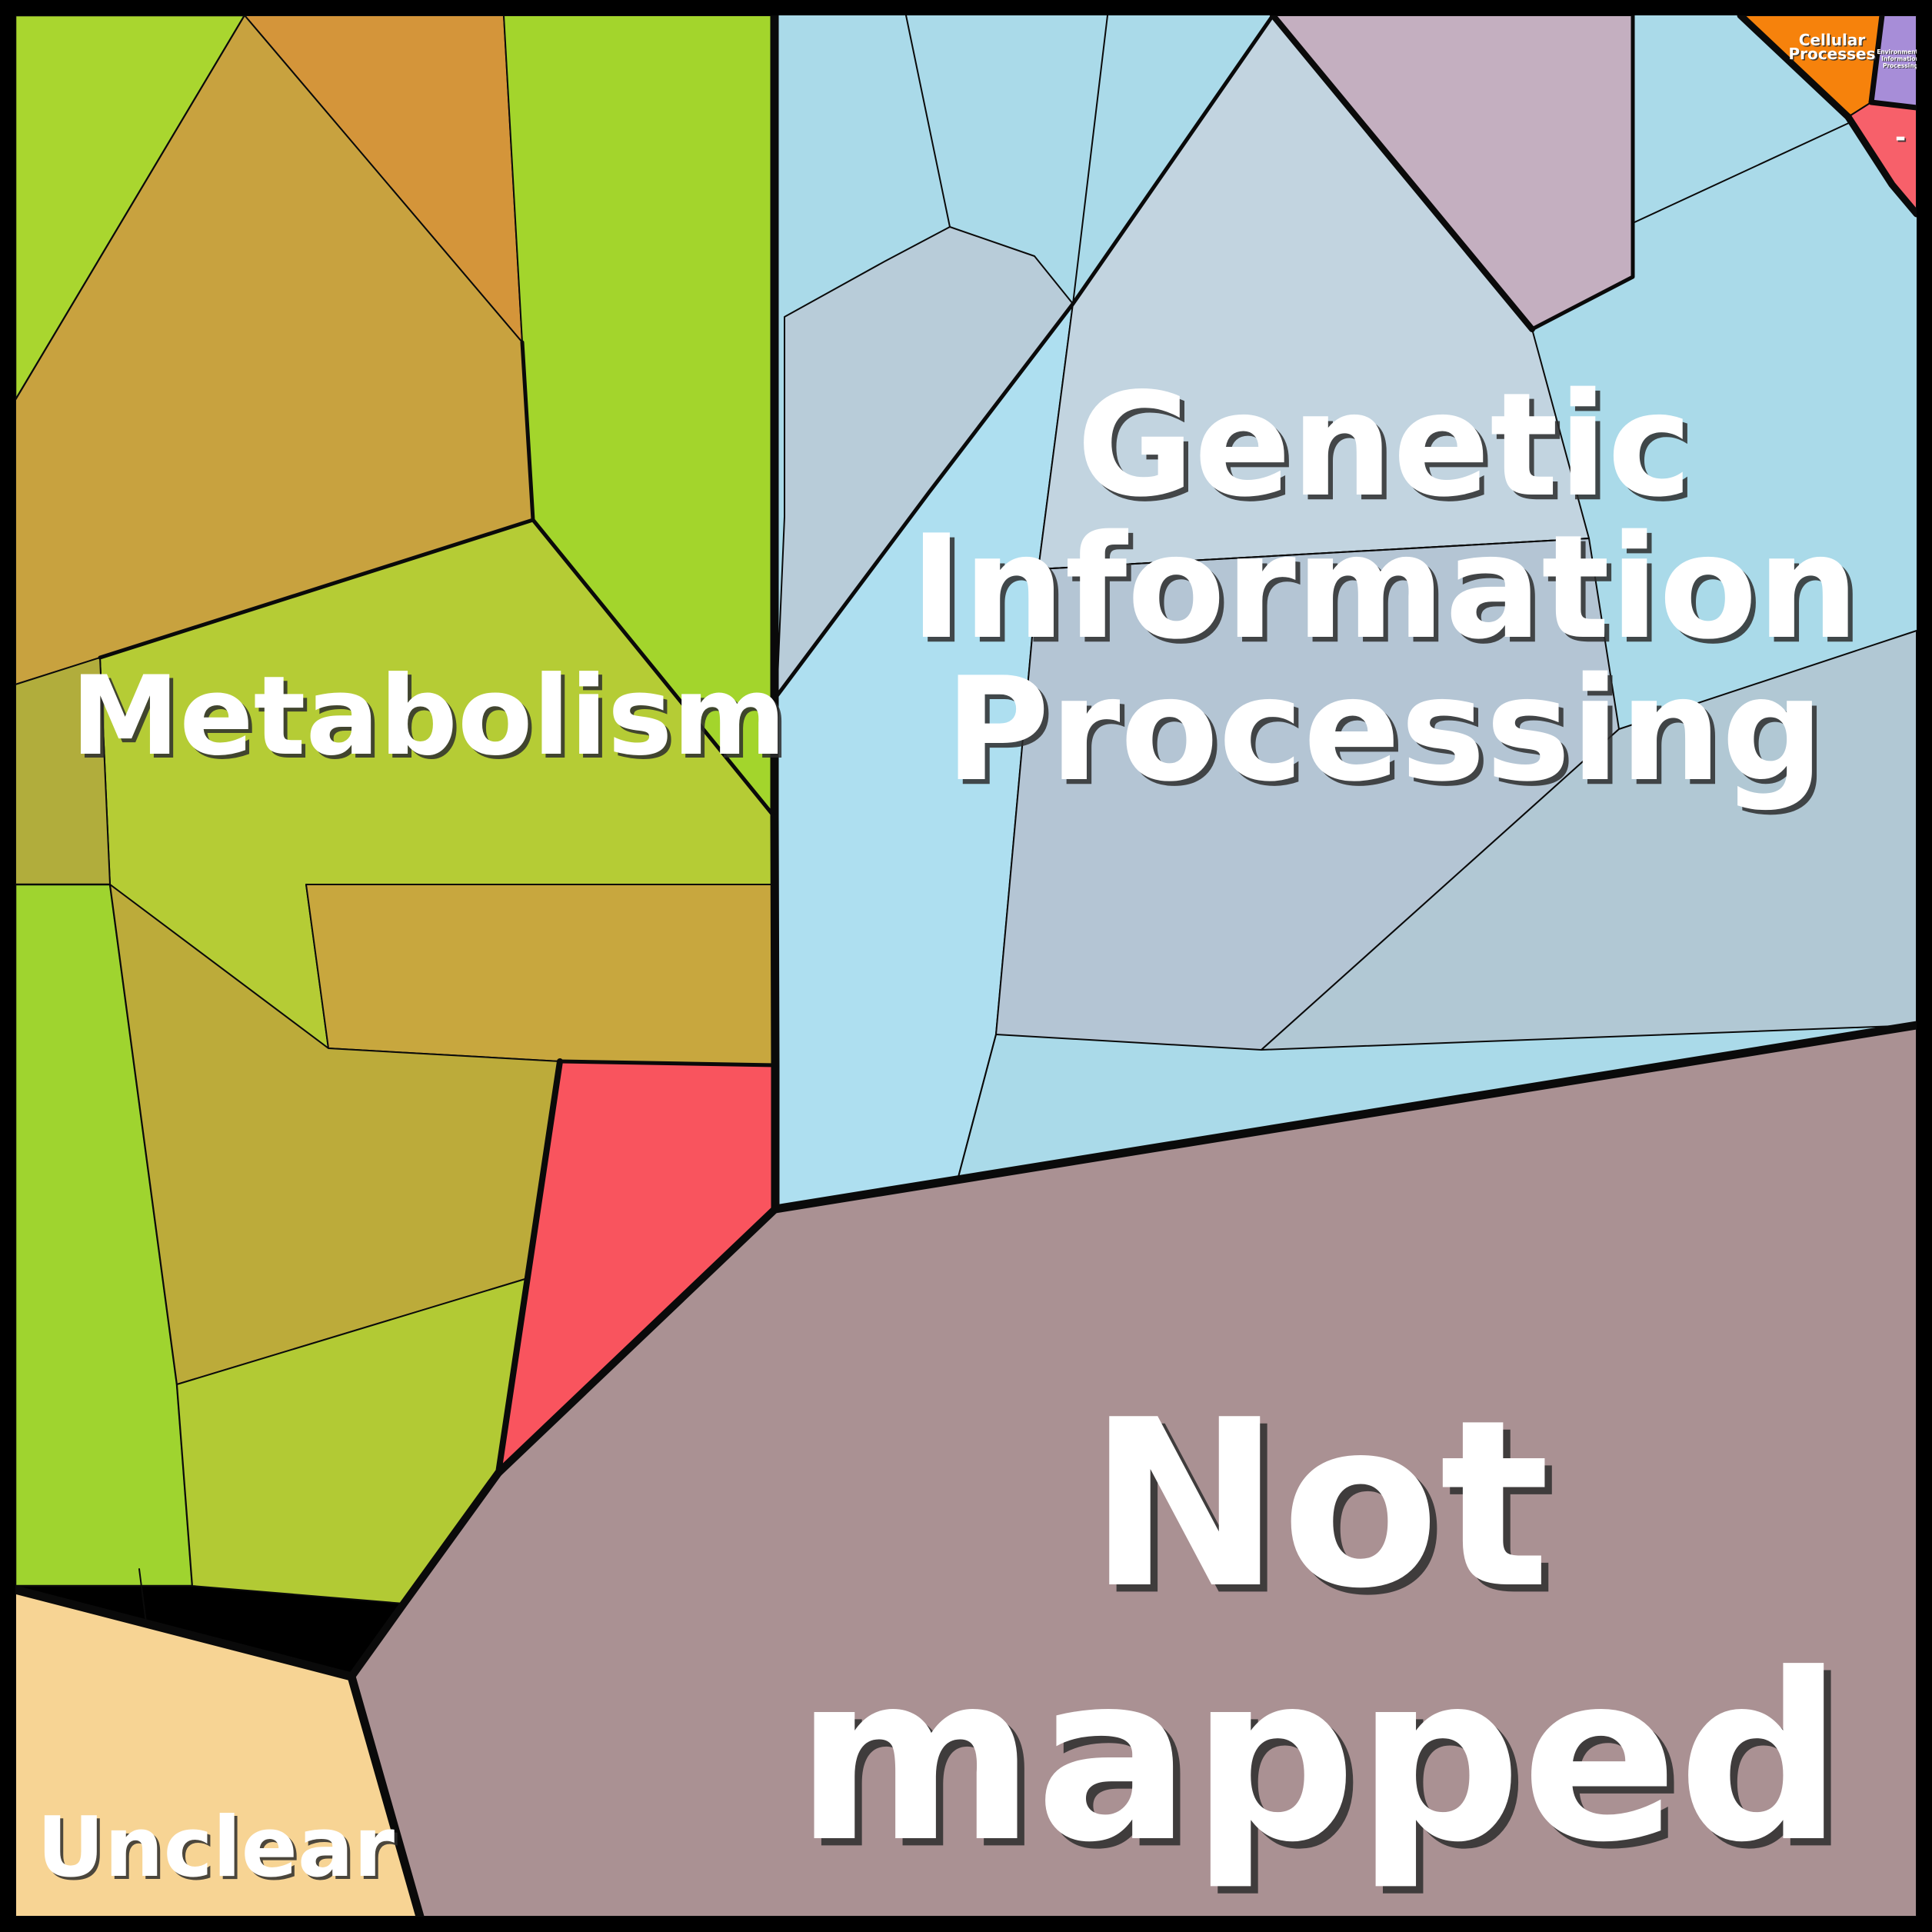 This screenshot has height=1932, width=1932. Describe the element at coordinates (219, 1851) in the screenshot. I see `label-unclear-shadow: Unclear` at that location.